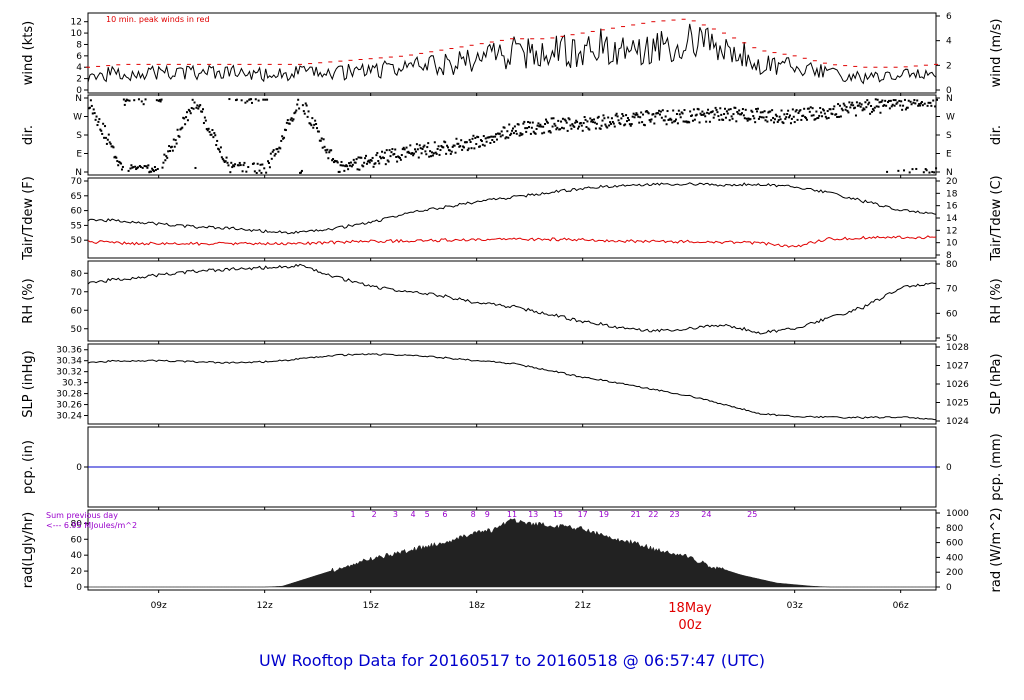 The height and width of the screenshot is (700, 1024). What do you see at coordinates (512, 553) in the screenshot?
I see `radiation-area` at bounding box center [512, 553].